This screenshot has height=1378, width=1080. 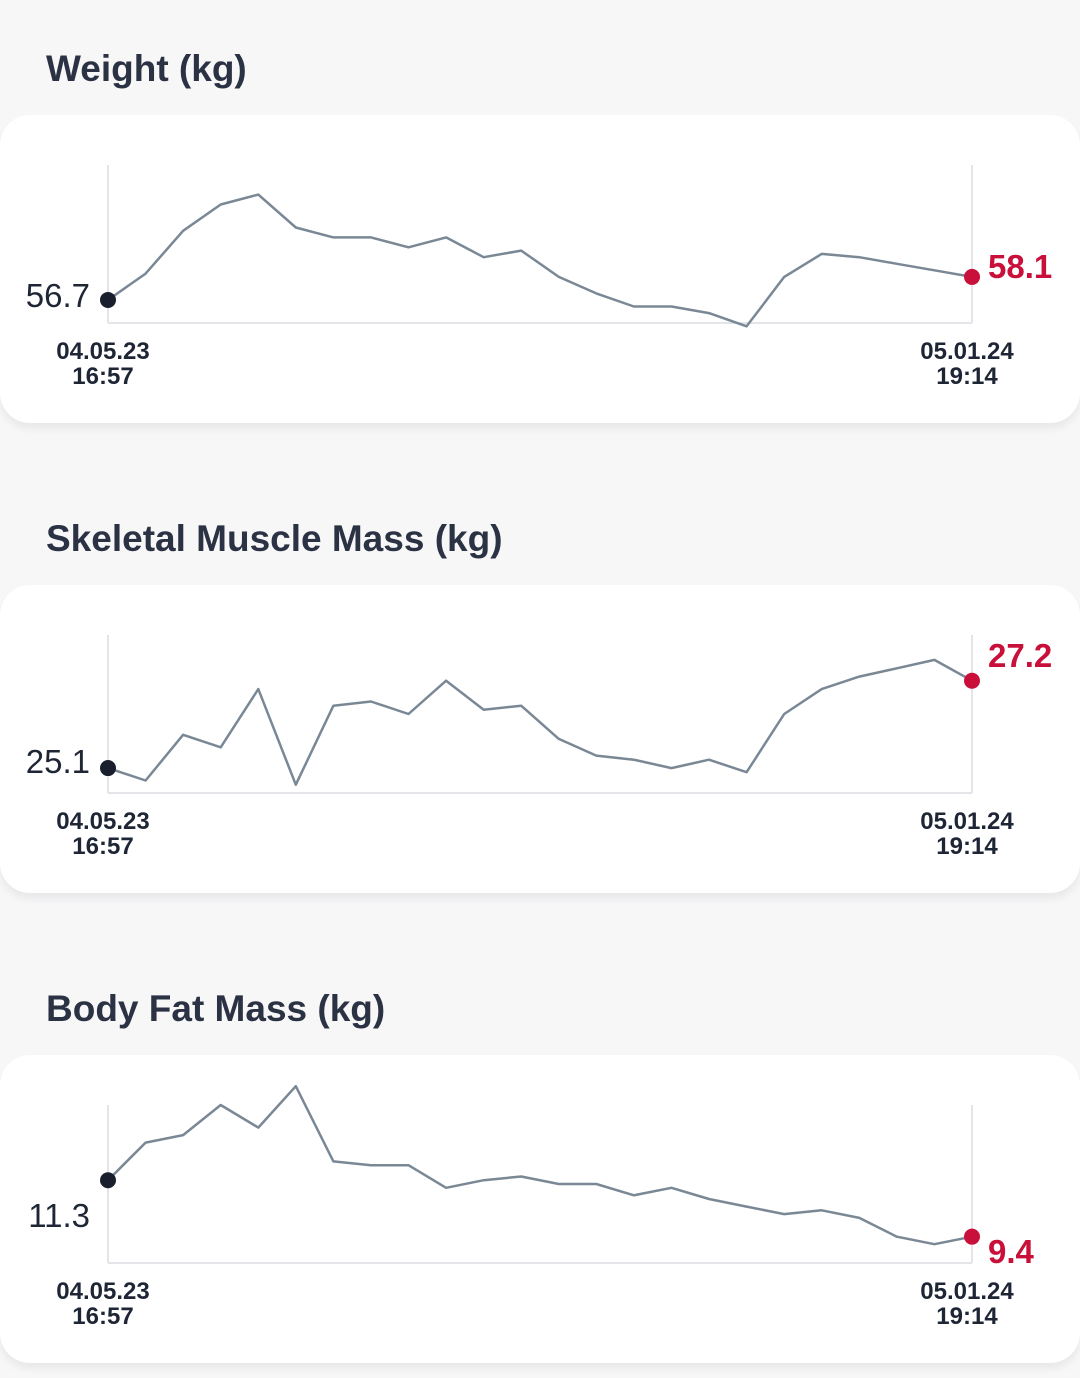 I want to click on skeletal-muscle-line-chart, so click(x=540, y=714).